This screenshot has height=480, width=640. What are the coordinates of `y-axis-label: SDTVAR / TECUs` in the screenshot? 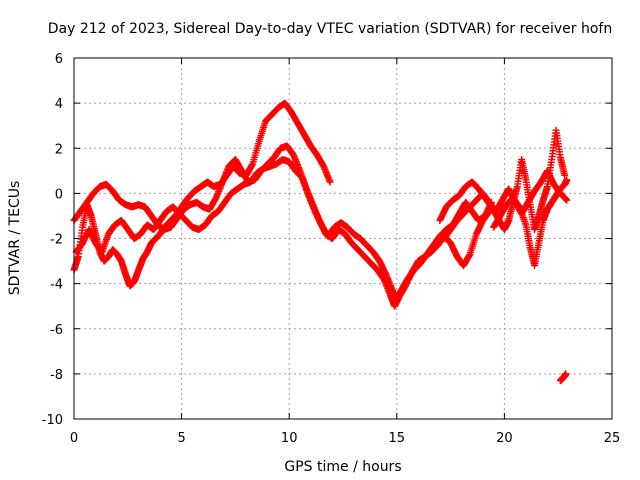 It's located at (15, 238).